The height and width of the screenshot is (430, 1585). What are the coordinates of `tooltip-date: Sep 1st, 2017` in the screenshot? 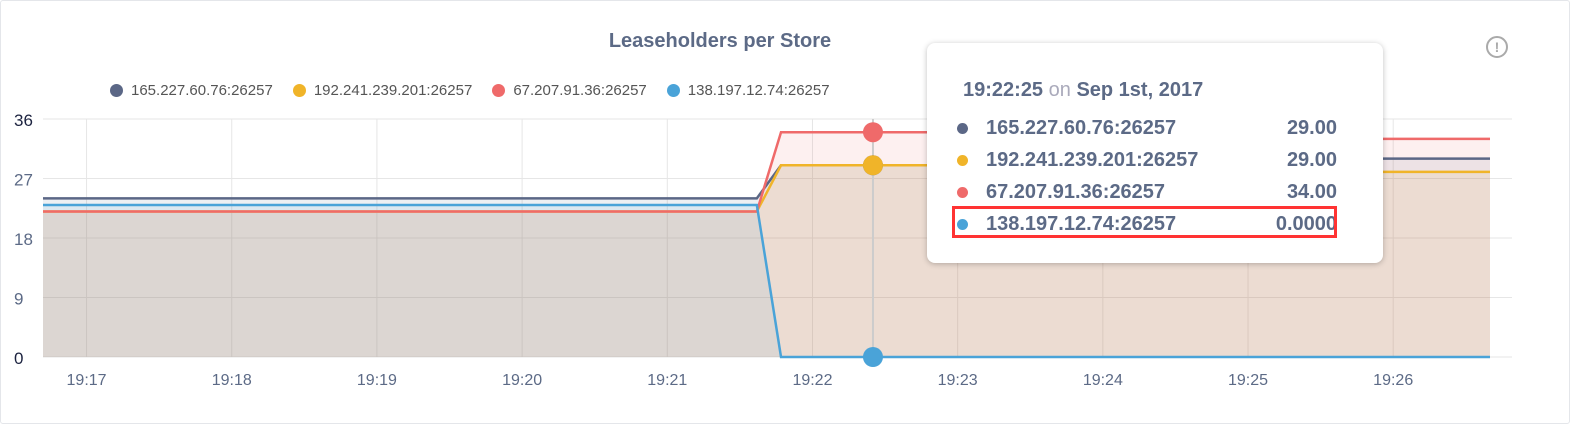 It's located at (1140, 90).